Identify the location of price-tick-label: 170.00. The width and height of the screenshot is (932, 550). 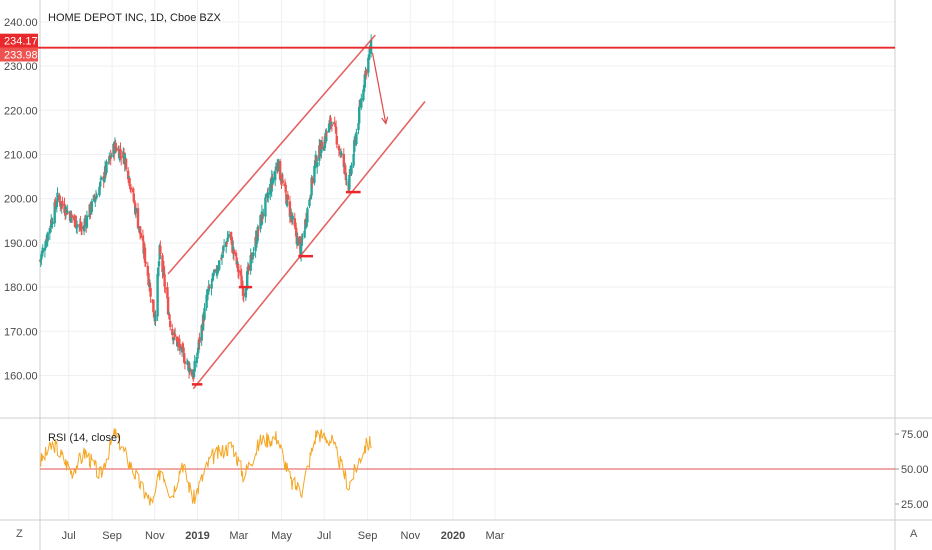
(21, 332).